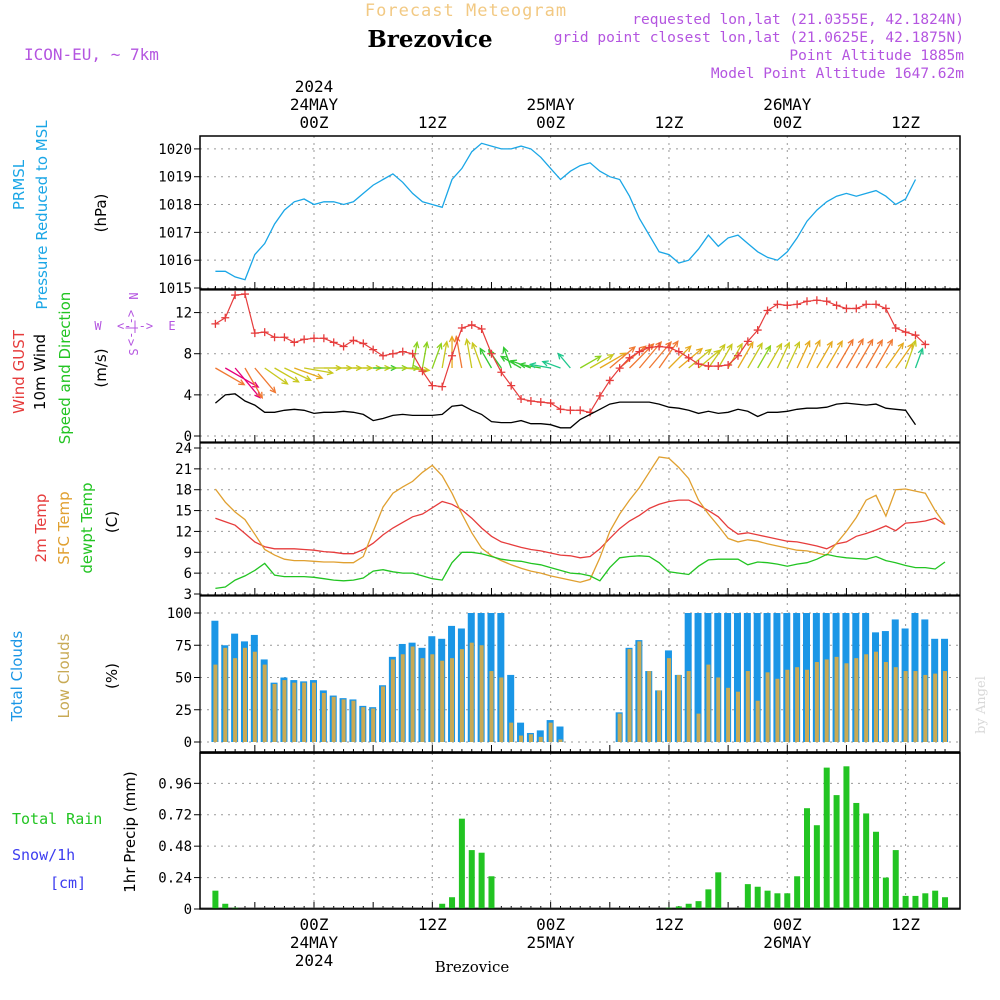 This screenshot has height=1000, width=1000. What do you see at coordinates (550, 122) in the screenshot?
I see `top-hour-label: 00Z` at bounding box center [550, 122].